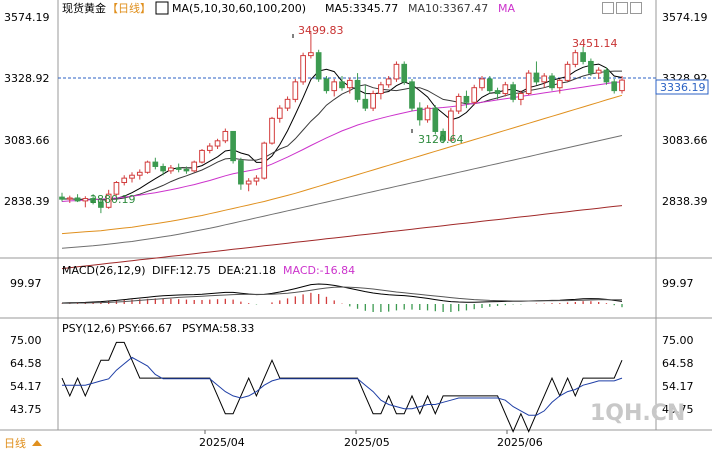 The image size is (712, 455). What do you see at coordinates (84, 8) in the screenshot?
I see `instrument-title: 现货黄金` at bounding box center [84, 8].